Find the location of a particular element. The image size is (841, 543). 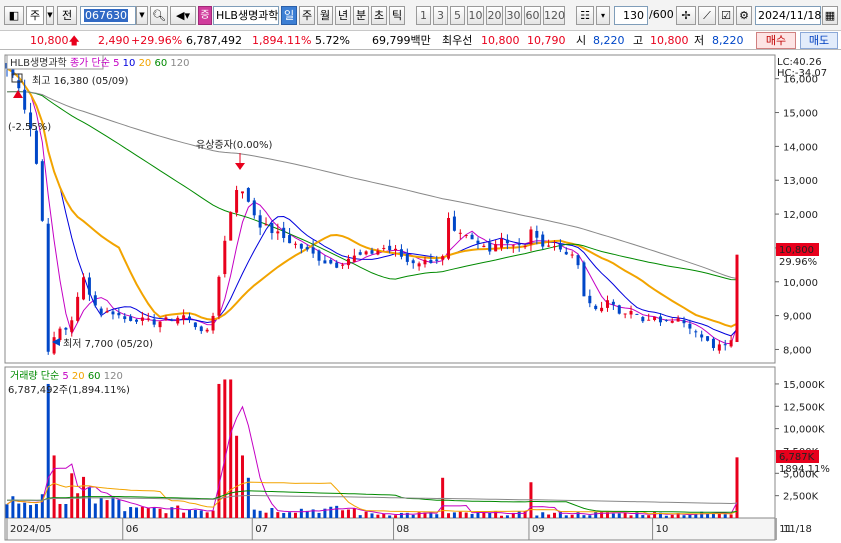

market-select: 주 is located at coordinates (35, 15).